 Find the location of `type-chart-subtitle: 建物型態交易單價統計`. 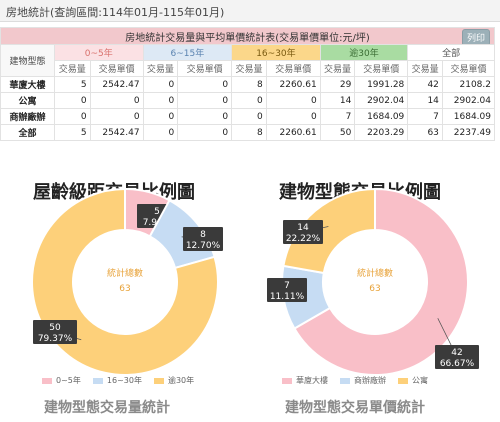

type-chart-subtitle: 建物型態交易單價統計 is located at coordinates (355, 408).